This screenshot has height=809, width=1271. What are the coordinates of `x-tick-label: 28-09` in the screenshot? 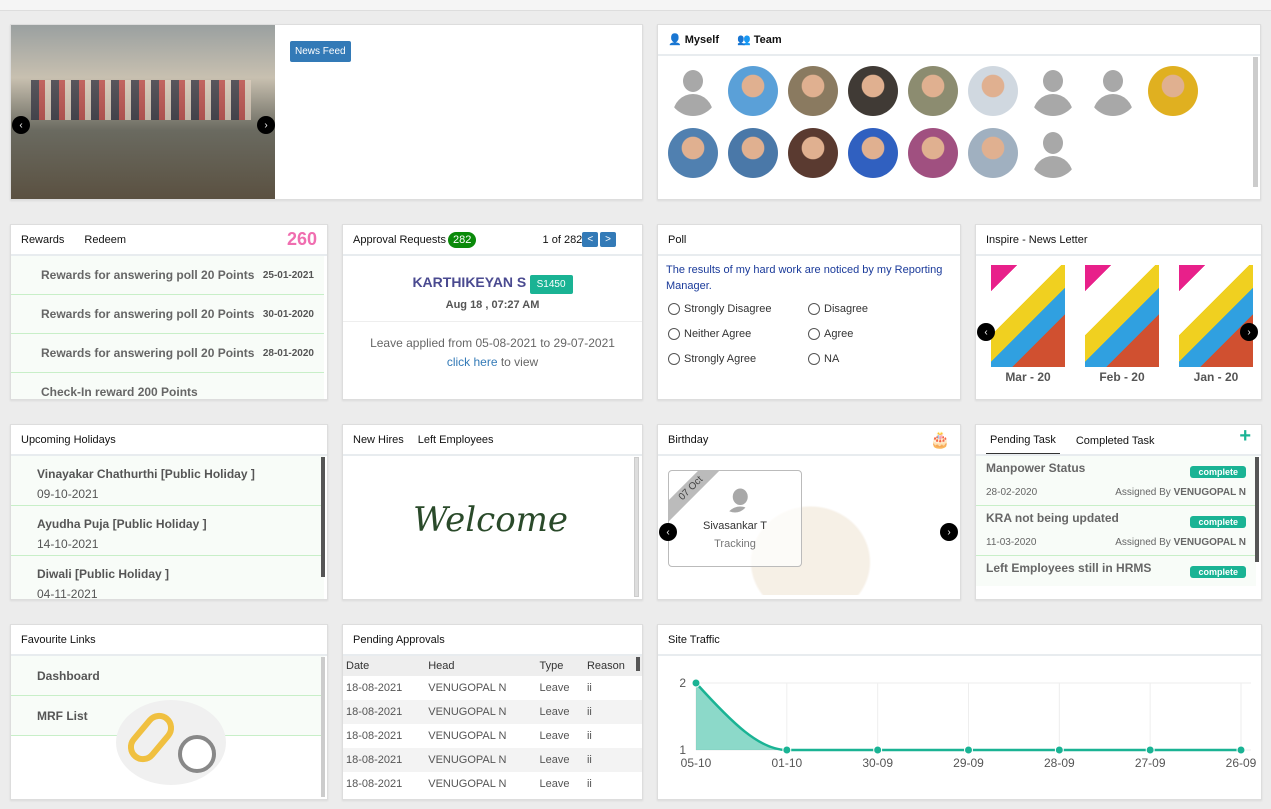 It's located at (1059, 763).